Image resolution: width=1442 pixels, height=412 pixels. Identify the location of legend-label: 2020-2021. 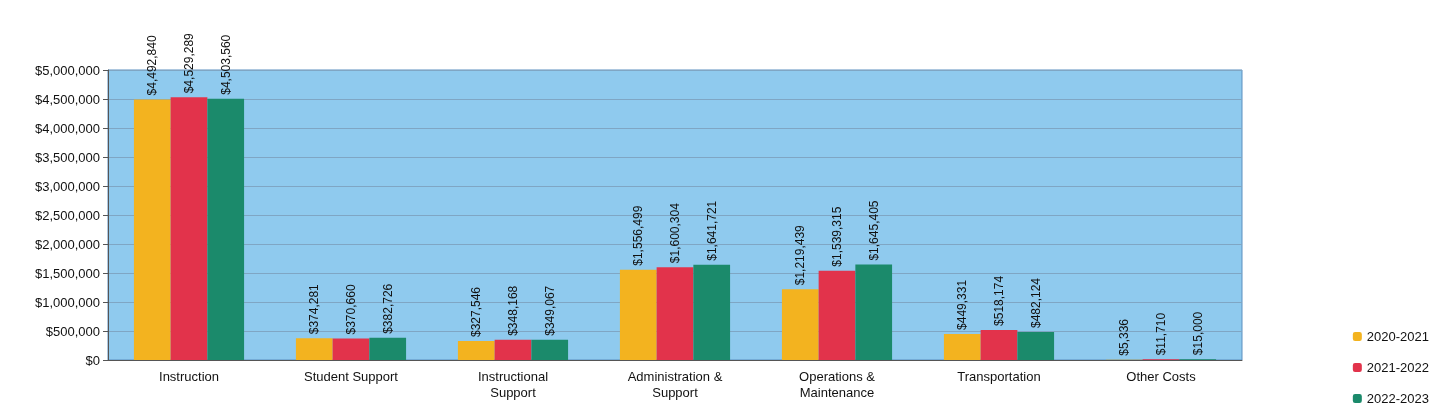
(1397, 336).